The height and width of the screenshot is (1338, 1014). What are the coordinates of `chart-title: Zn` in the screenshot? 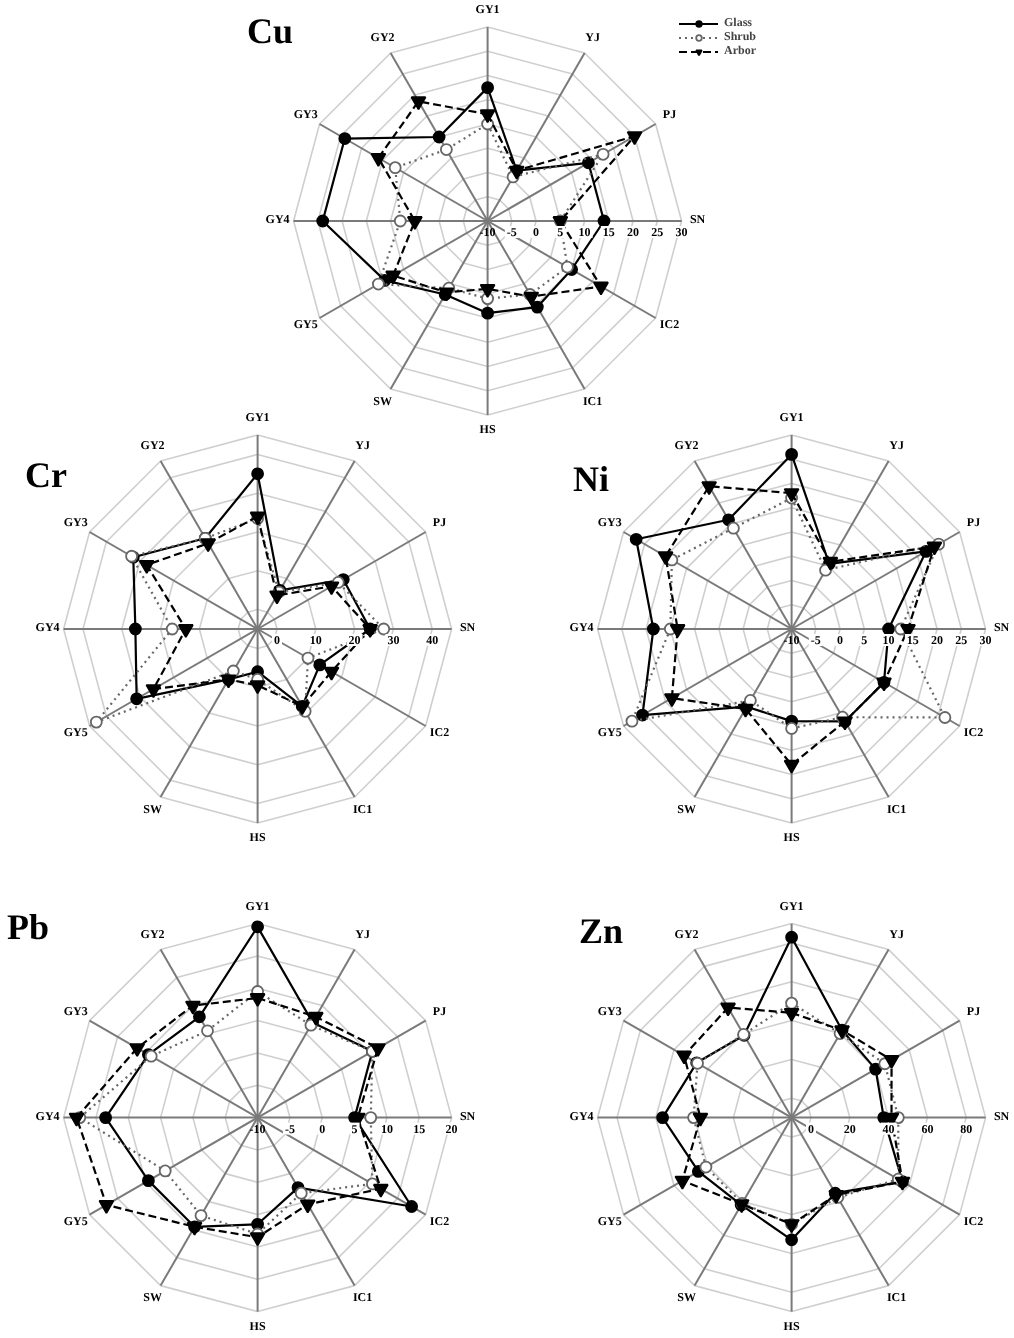 It's located at (601, 931).